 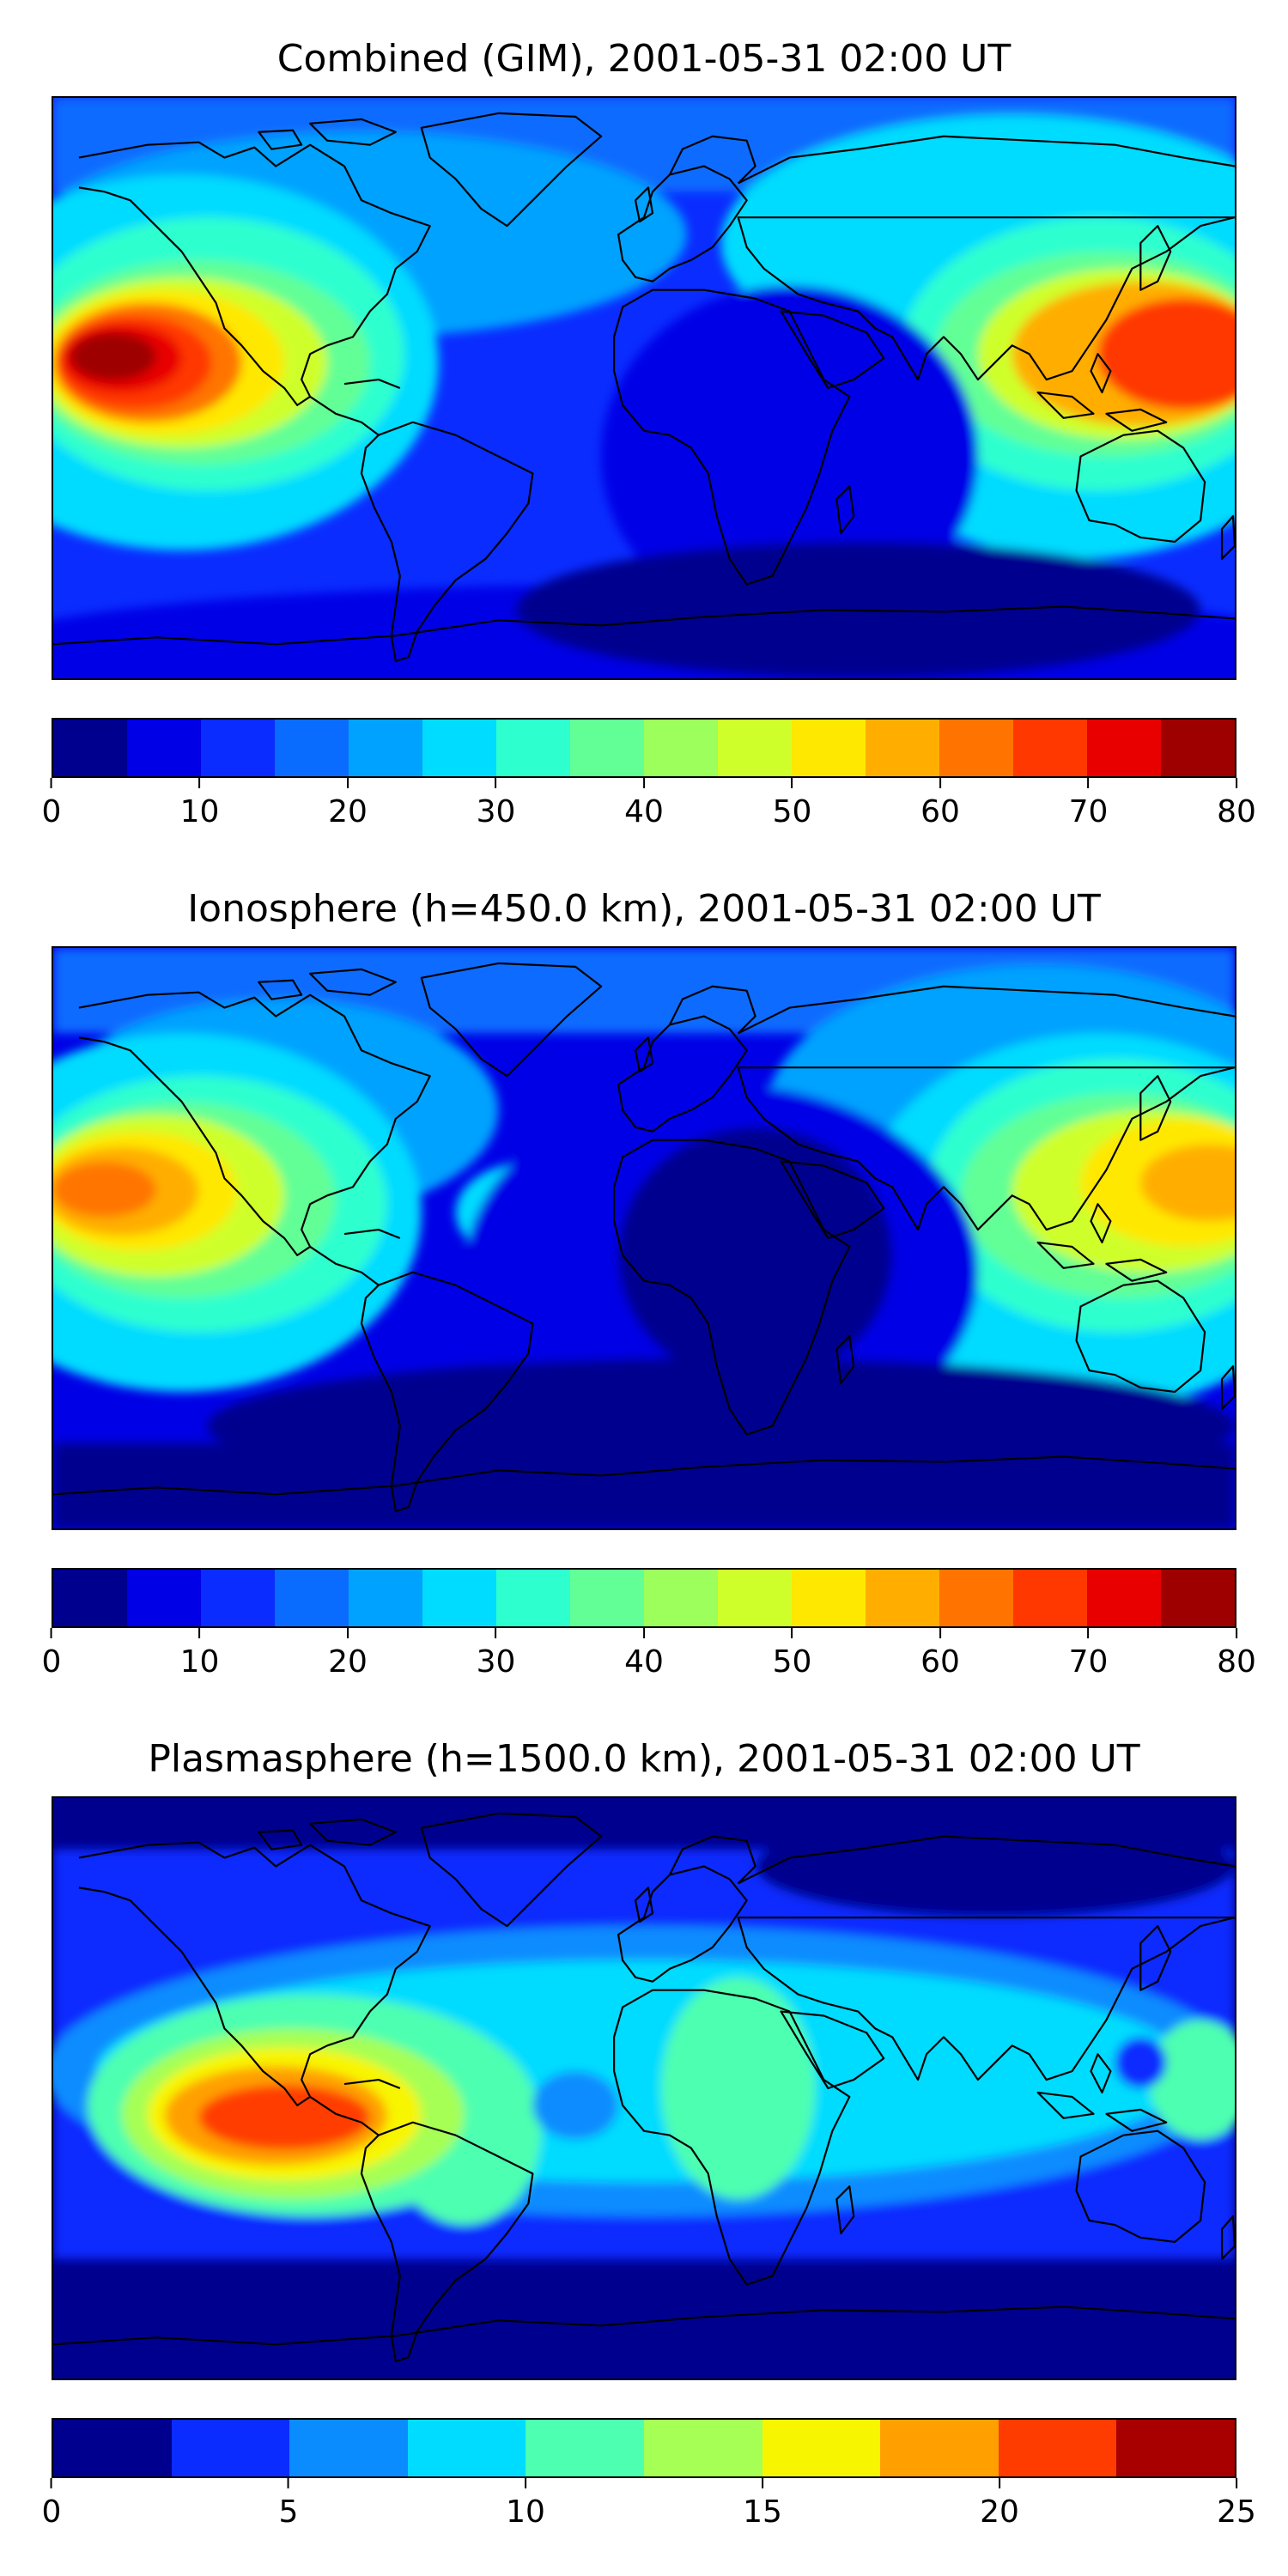 I want to click on colorbar-tick: 25, so click(x=1236, y=2504).